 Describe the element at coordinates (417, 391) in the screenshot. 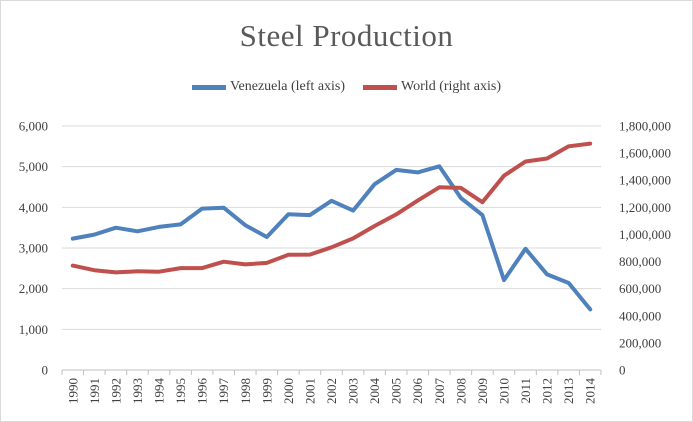

I see `x-tick-label: 2006` at that location.